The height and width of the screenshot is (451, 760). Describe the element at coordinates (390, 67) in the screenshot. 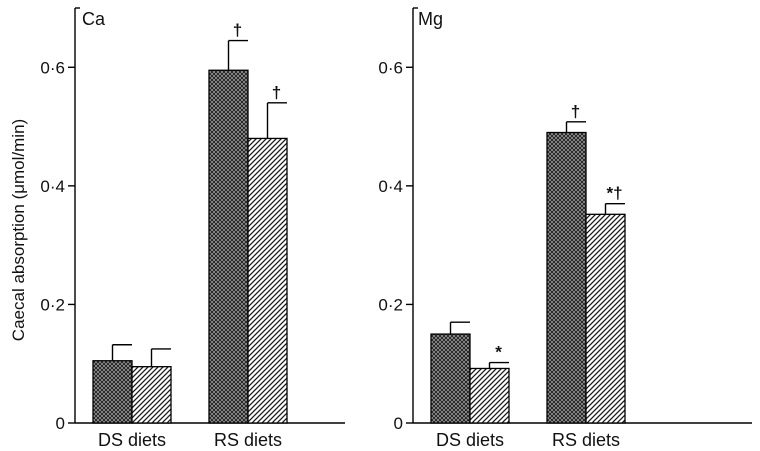

I see `y-tick-label-mg: 0·6` at that location.